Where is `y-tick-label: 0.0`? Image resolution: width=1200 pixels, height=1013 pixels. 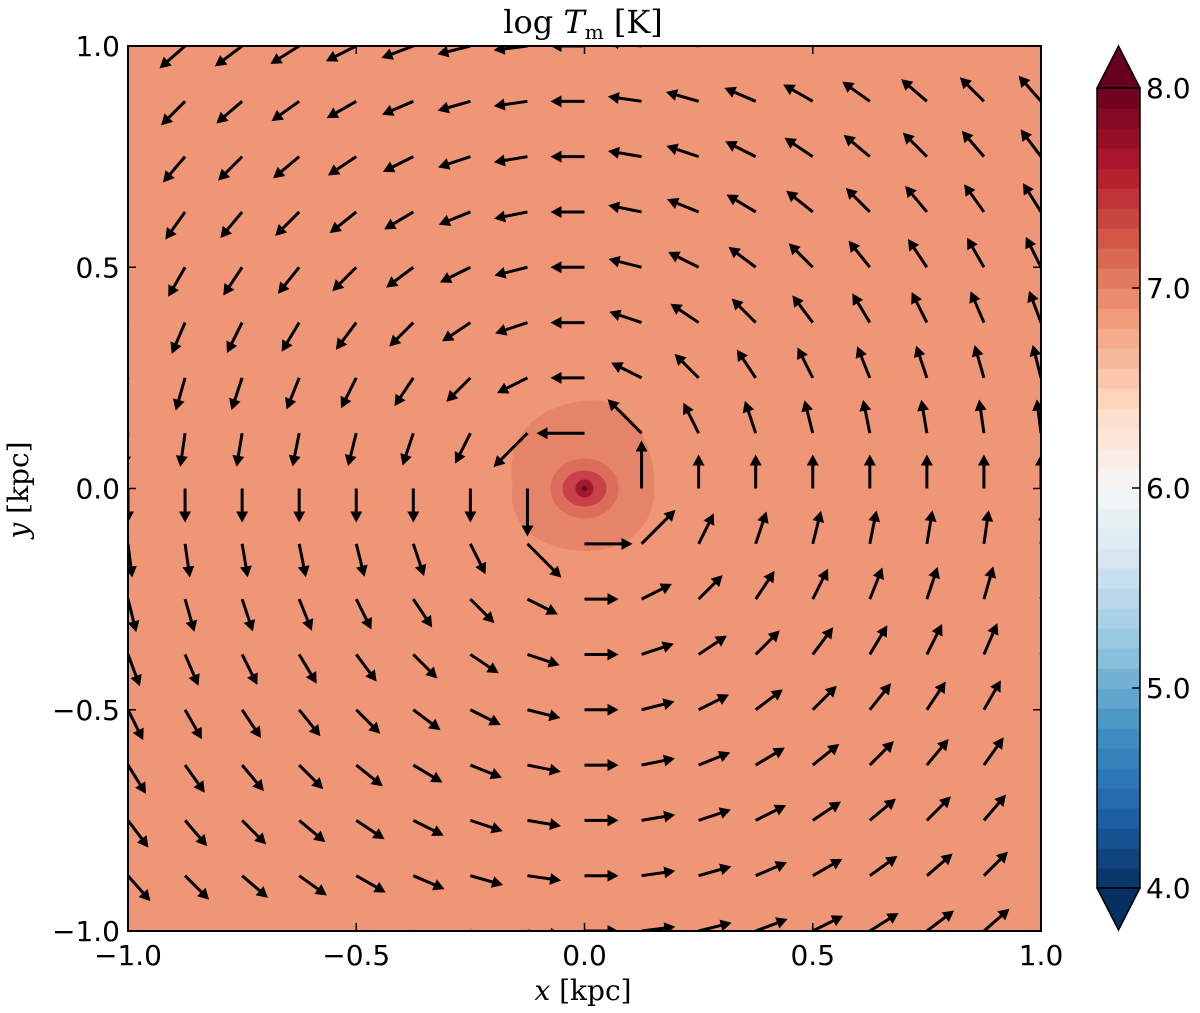 y-tick-label: 0.0 is located at coordinates (97, 489).